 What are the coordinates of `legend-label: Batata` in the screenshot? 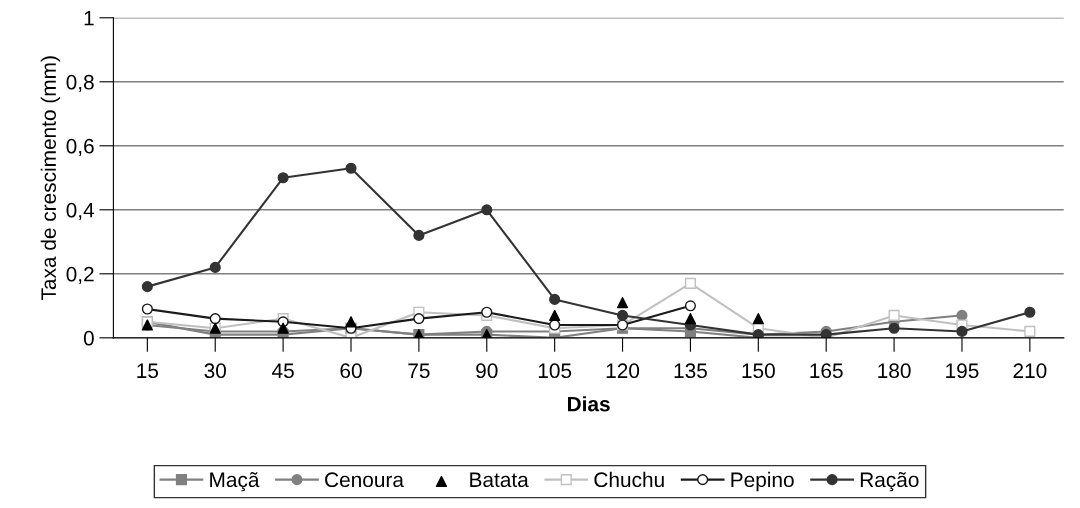 It's located at (499, 480).